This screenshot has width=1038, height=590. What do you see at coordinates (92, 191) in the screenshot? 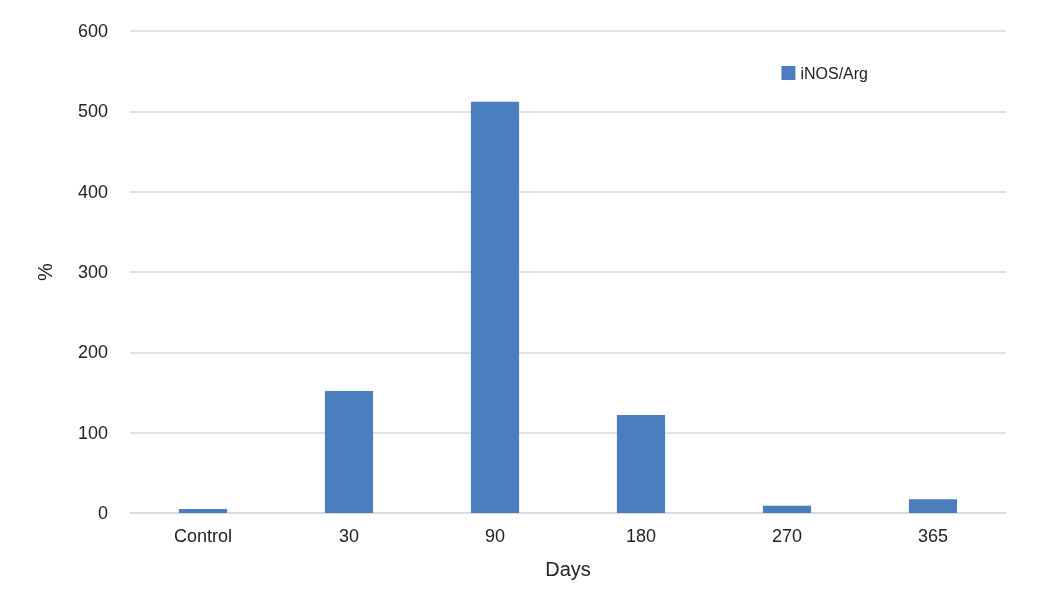
I see `y-tick-label: 400` at bounding box center [92, 191].